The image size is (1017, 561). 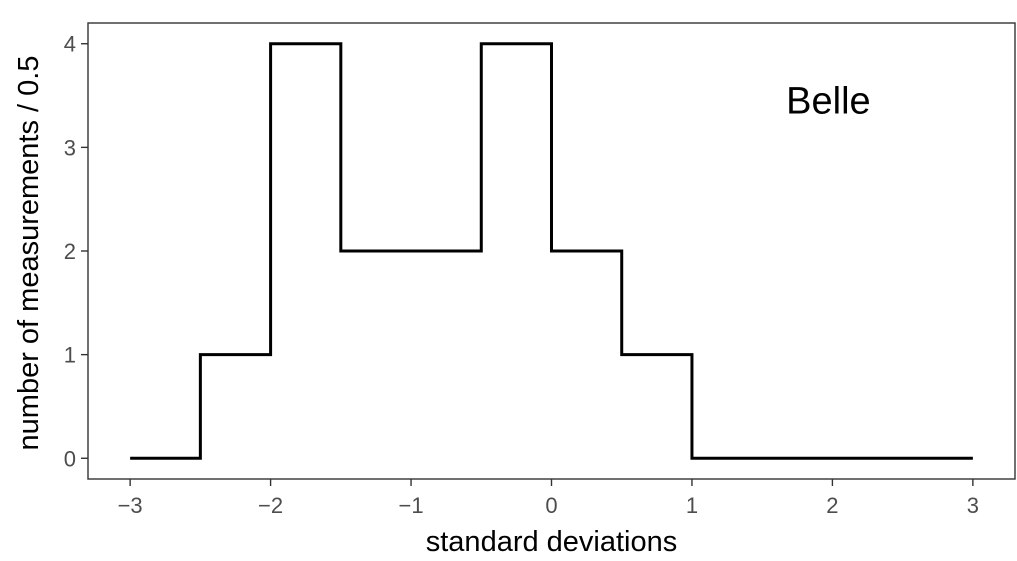 I want to click on annotation-belle: Belle, so click(x=828, y=102).